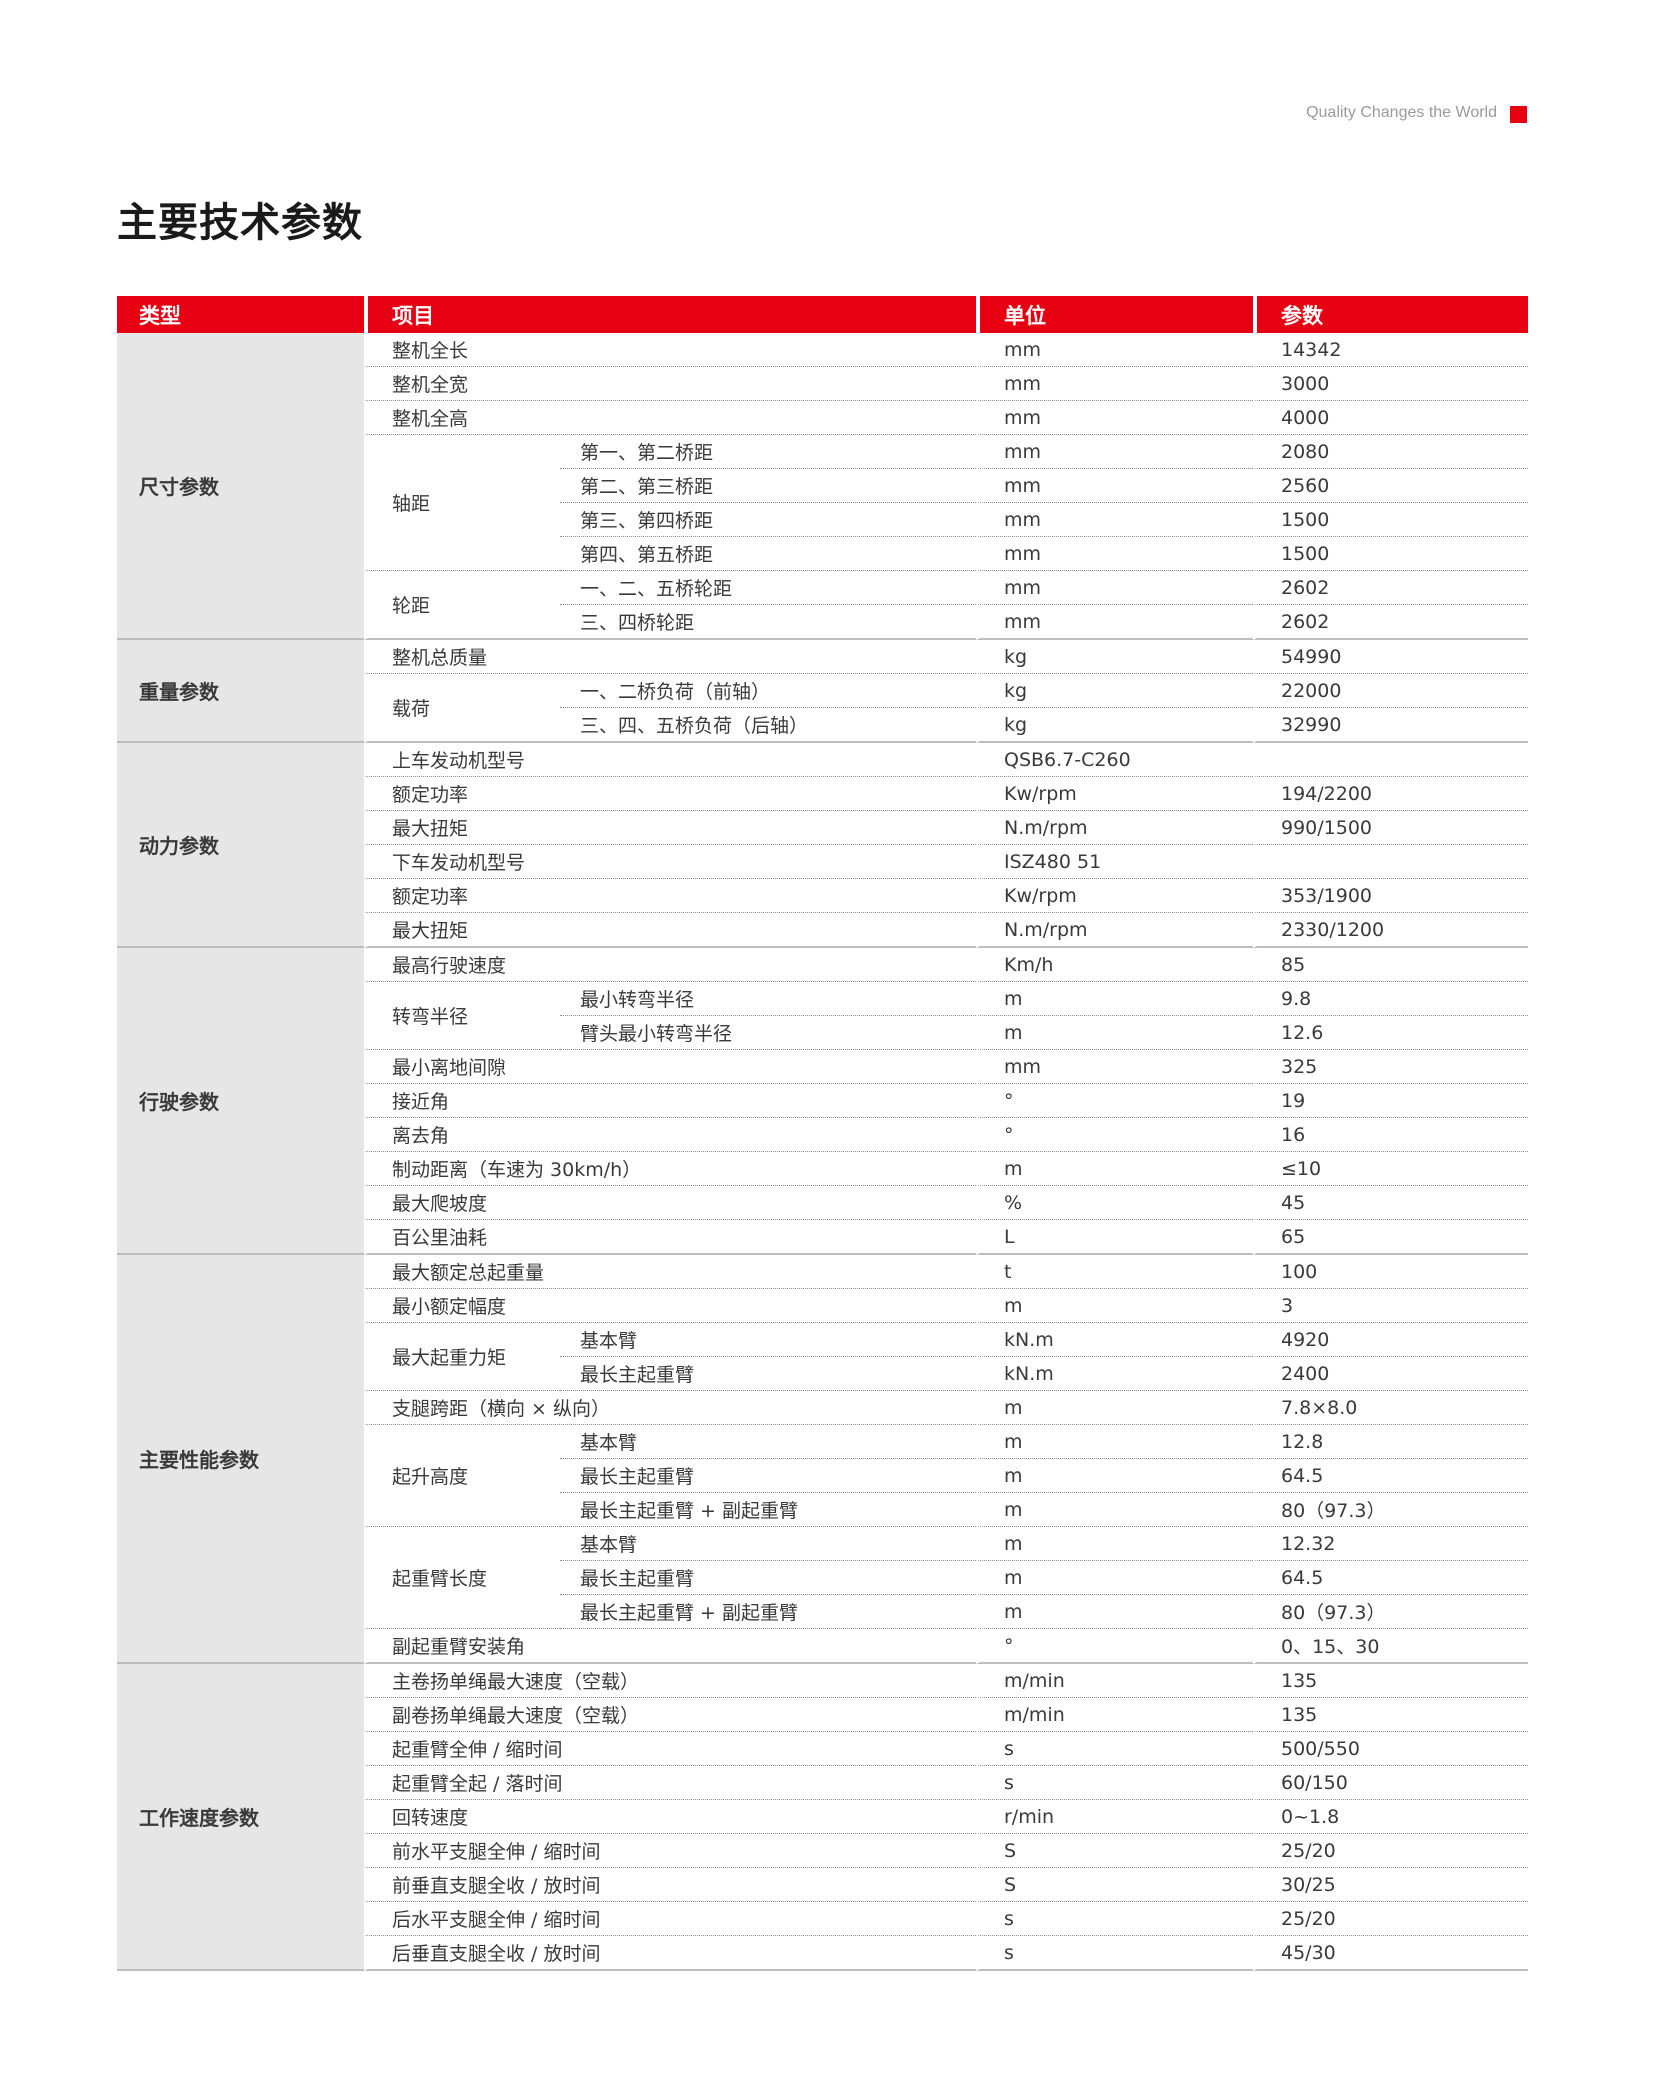  Describe the element at coordinates (670, 1101) in the screenshot. I see `item-cell: 接近角` at that location.